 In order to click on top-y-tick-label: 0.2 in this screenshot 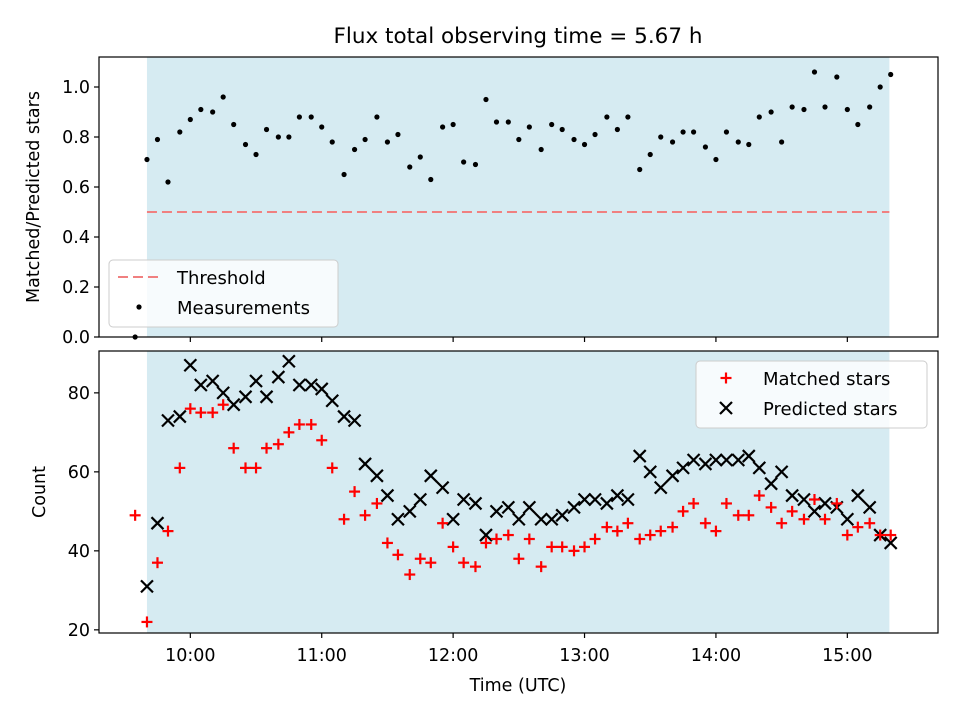, I will do `click(76, 288)`.